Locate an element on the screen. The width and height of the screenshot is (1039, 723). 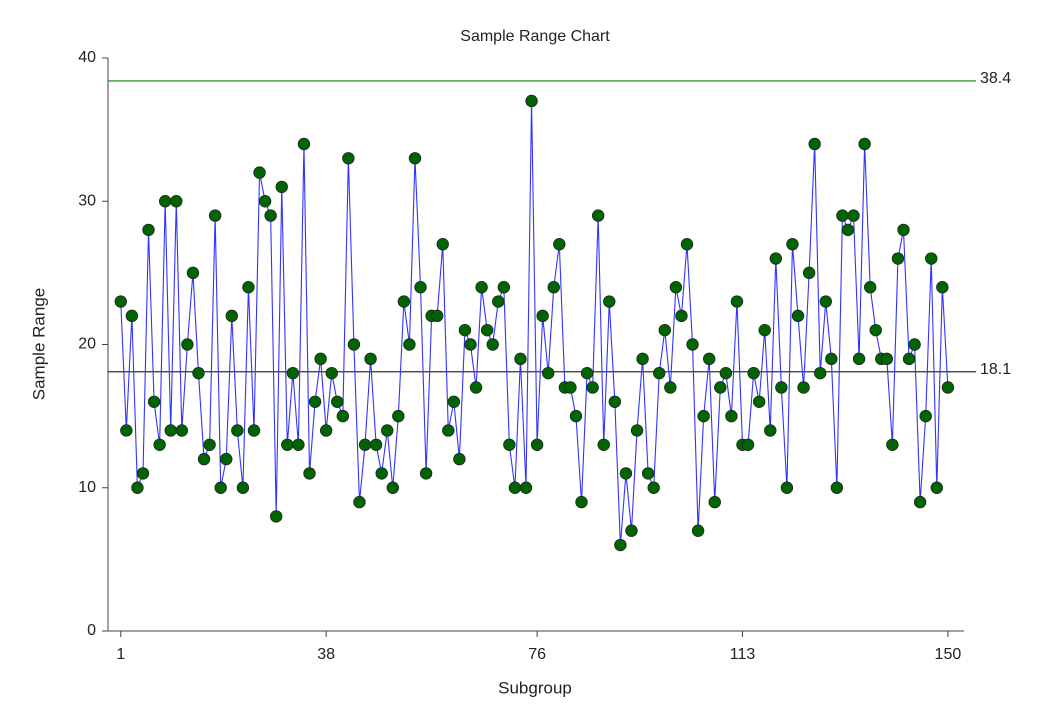
y-axis-label: Sample Range is located at coordinates (38, 344).